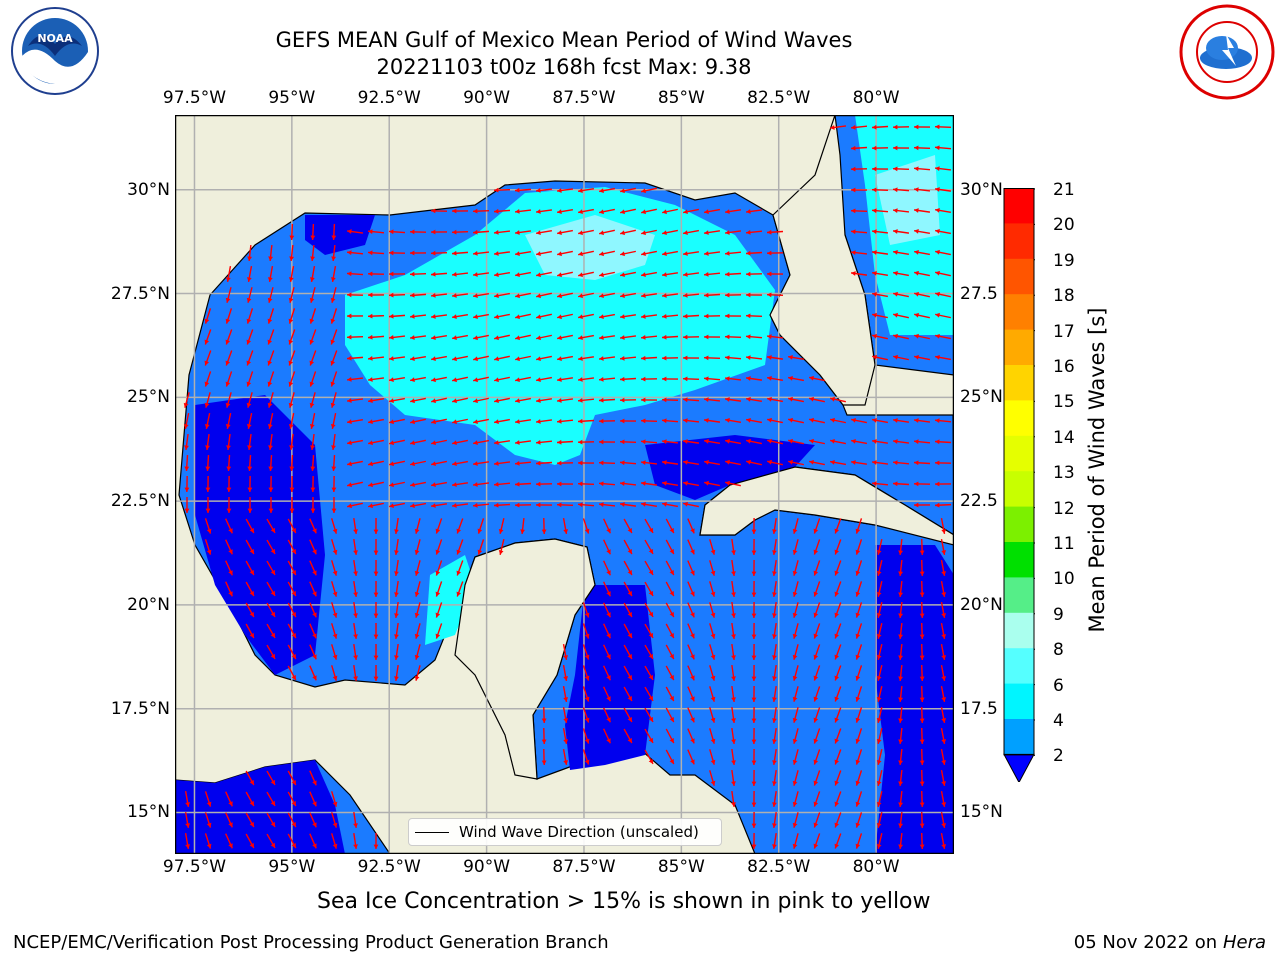 This screenshot has height=960, width=1280. I want to click on colorbar-tick-label: 12, so click(1064, 508).